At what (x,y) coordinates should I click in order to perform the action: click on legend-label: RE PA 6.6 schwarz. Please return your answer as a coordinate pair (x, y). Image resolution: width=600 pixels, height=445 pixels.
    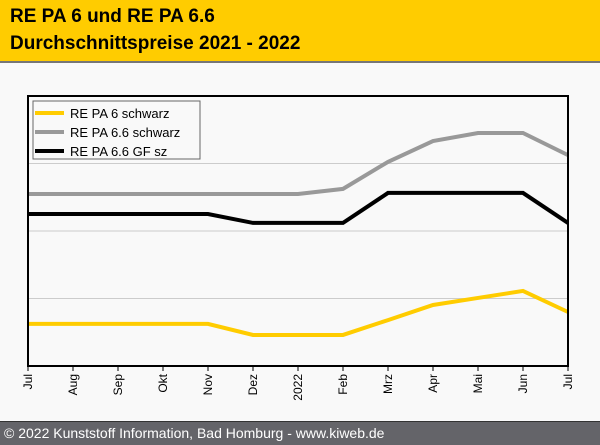
    Looking at the image, I should click on (125, 132).